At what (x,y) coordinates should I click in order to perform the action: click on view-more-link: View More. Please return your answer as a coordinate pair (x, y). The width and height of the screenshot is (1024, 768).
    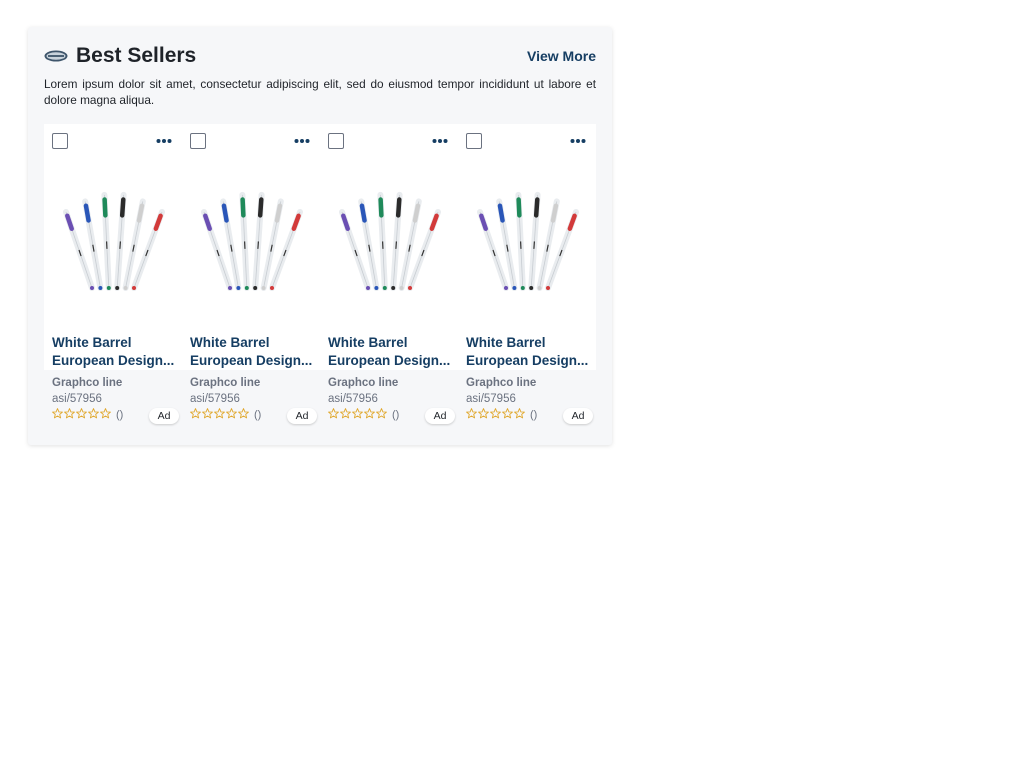
    Looking at the image, I should click on (561, 56).